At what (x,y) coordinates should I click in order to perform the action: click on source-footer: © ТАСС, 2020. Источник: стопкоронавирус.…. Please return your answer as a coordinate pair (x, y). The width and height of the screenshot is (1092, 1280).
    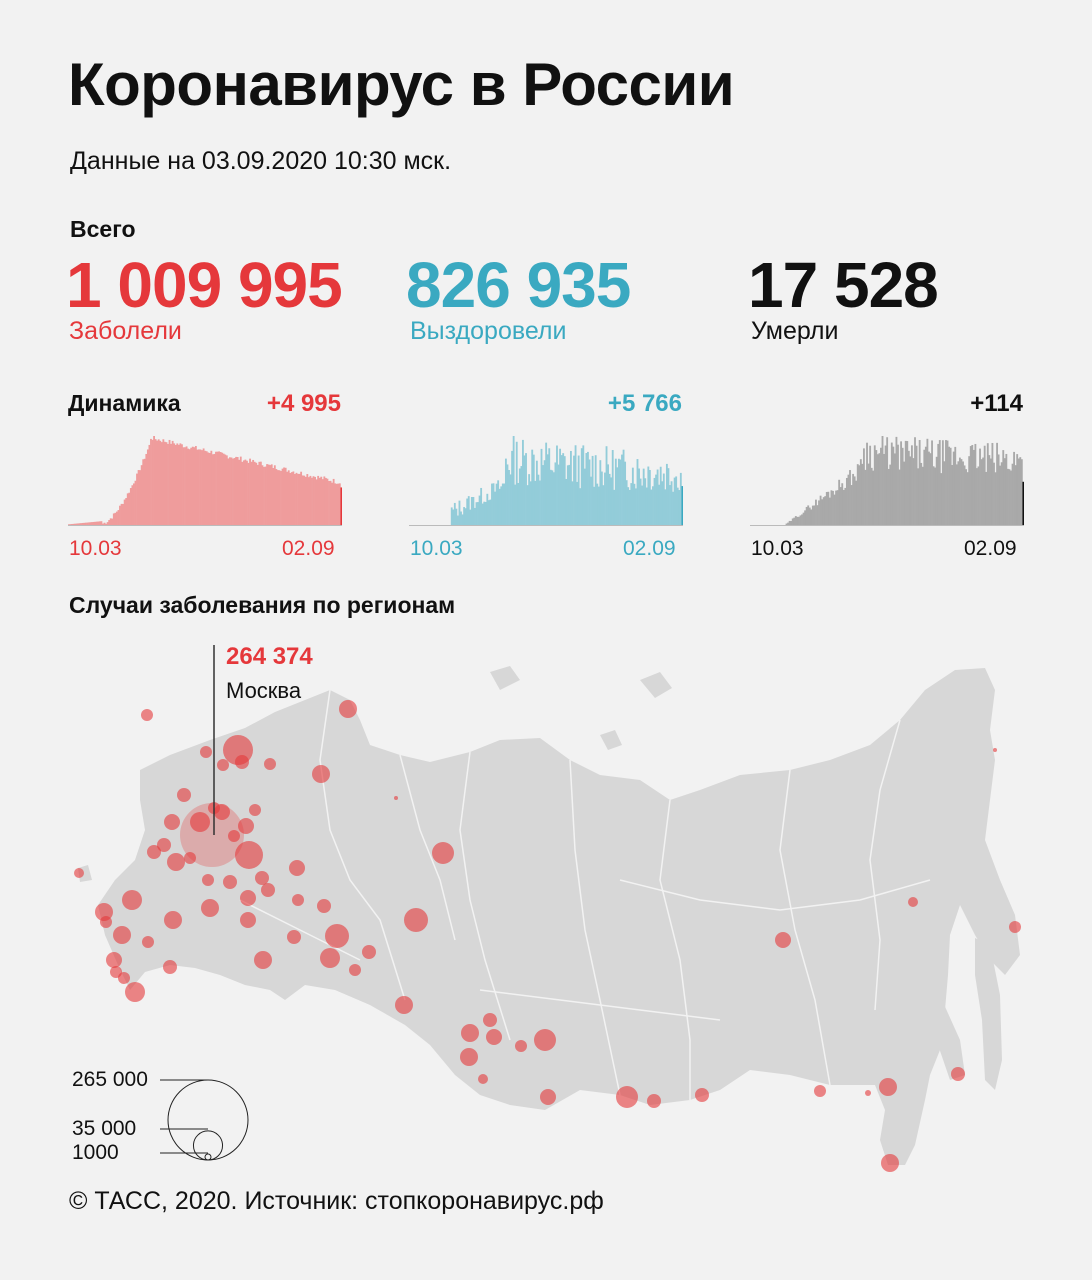
    Looking at the image, I should click on (336, 1201).